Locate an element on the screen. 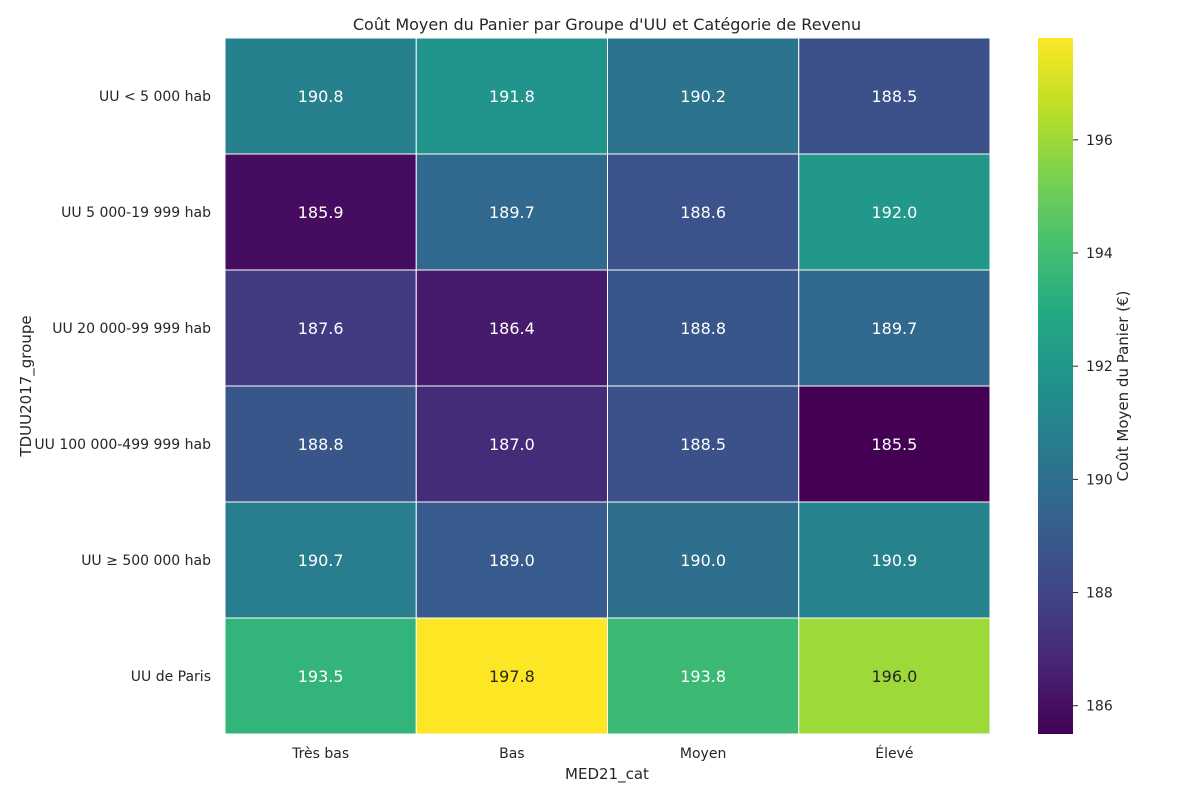  cell-value-label: 193.8 is located at coordinates (703, 676).